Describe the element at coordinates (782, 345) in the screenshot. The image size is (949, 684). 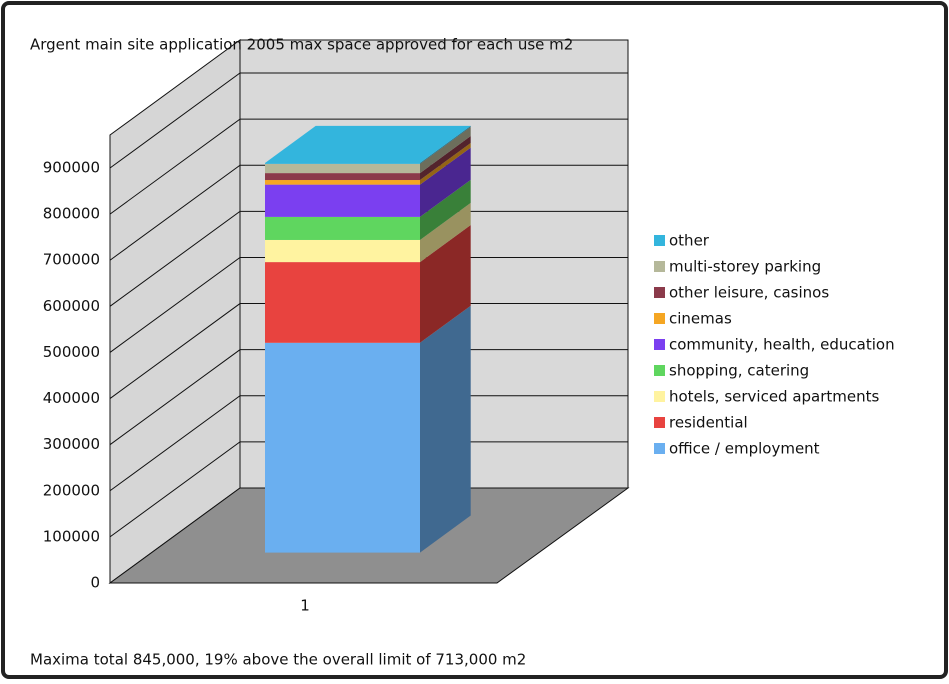
I see `legend-label: community, health, education` at that location.